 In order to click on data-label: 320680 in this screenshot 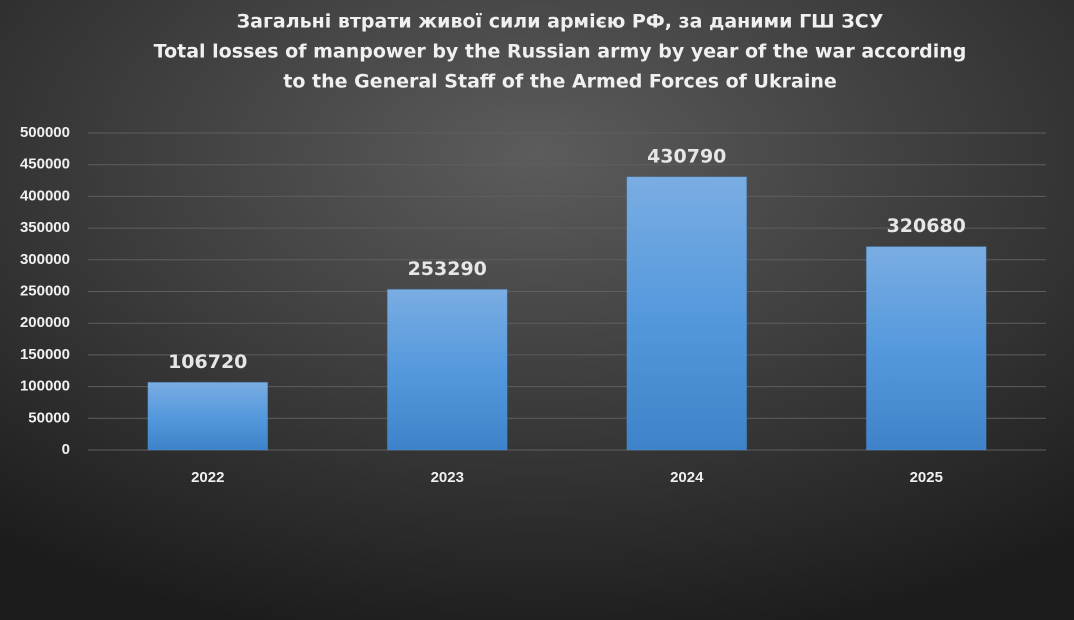, I will do `click(926, 226)`.